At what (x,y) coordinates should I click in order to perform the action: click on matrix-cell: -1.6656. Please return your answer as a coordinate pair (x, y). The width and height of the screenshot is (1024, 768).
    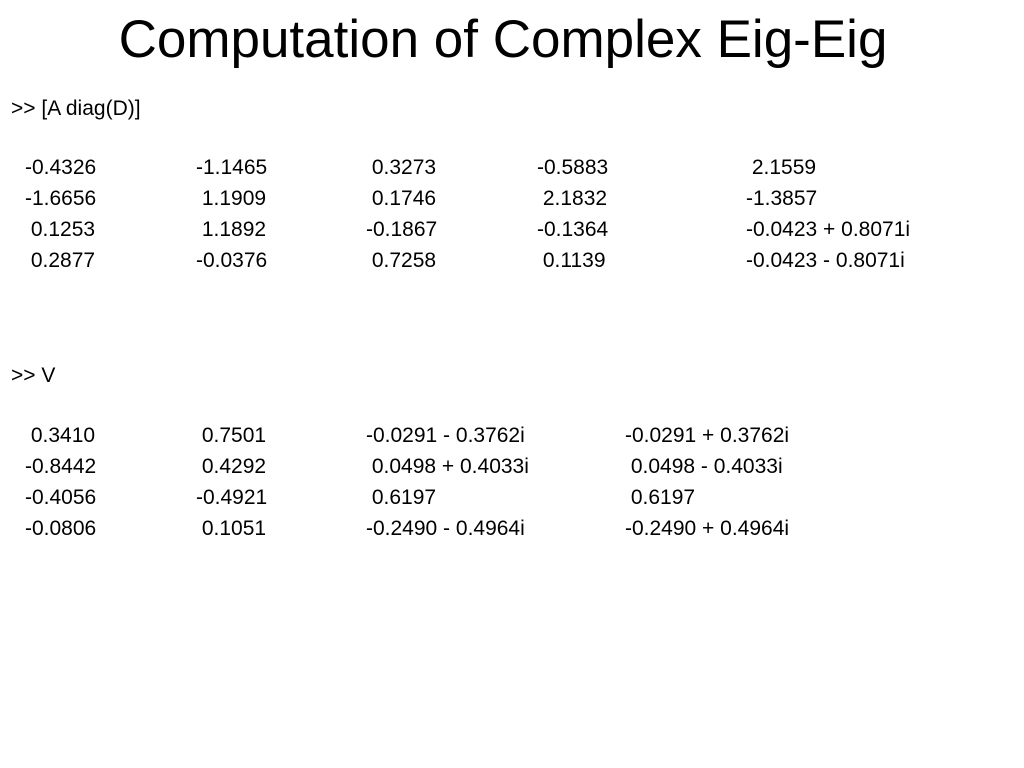
    Looking at the image, I should click on (61, 198).